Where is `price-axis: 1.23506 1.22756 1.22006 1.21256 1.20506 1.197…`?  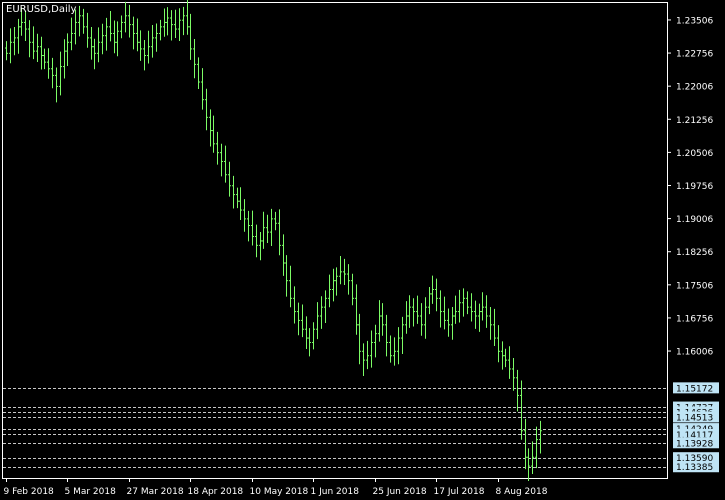
price-axis: 1.23506 1.22756 1.22006 1.21256 1.20506 1.197… is located at coordinates (693, 244).